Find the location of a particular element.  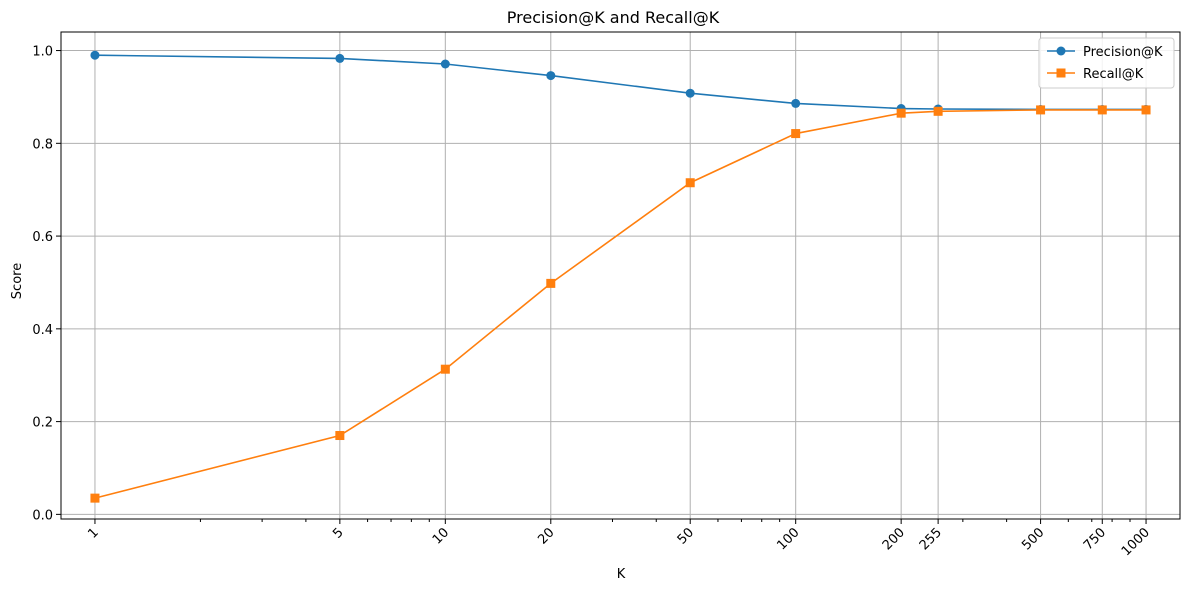

legend-label: Recall@K is located at coordinates (1113, 74).